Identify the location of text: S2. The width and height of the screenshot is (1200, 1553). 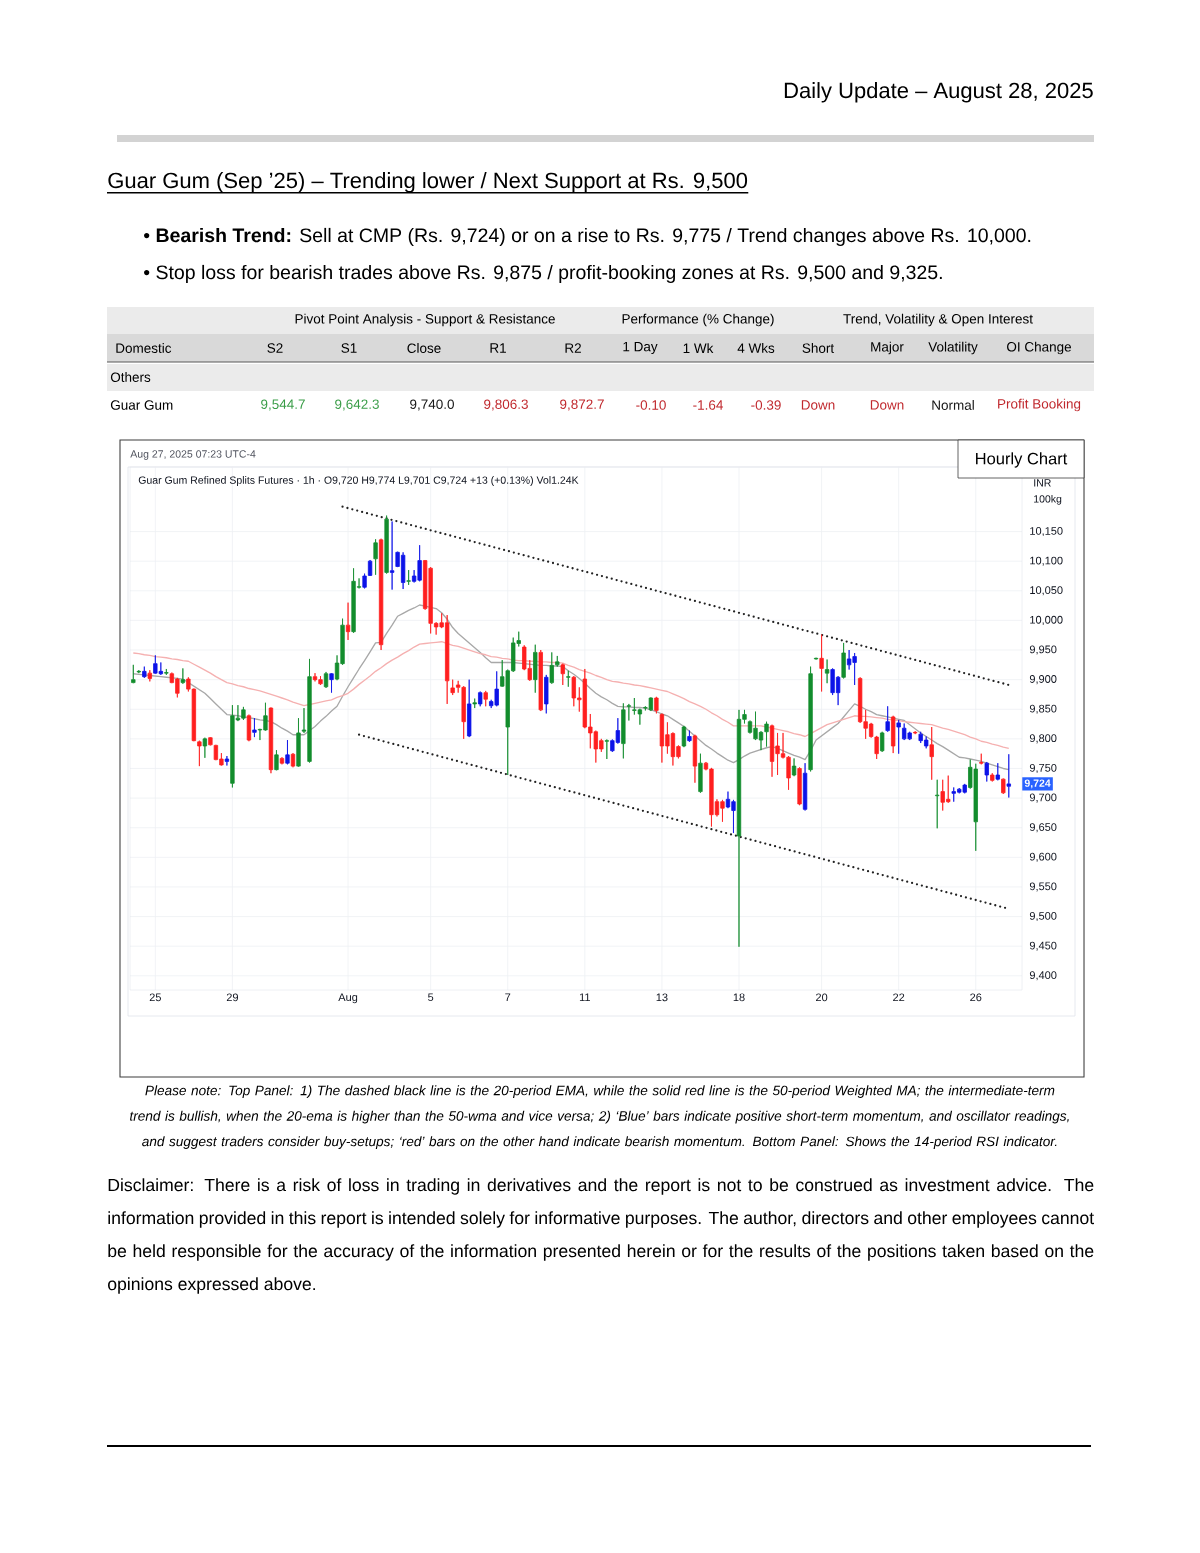
(275, 348).